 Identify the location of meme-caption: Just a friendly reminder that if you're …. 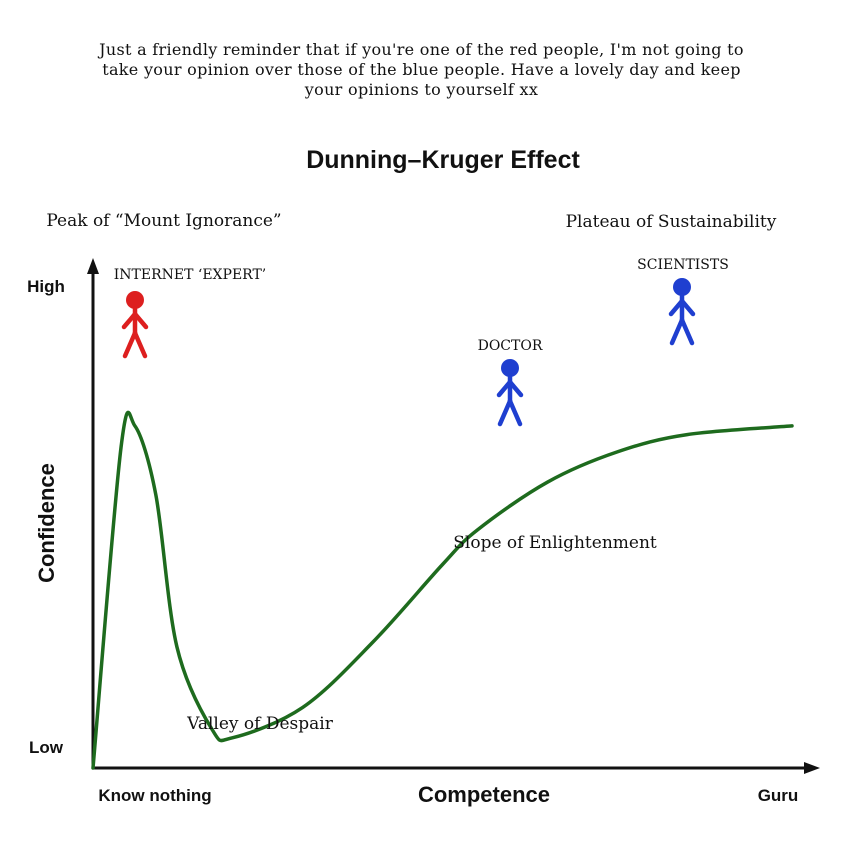
(421, 70).